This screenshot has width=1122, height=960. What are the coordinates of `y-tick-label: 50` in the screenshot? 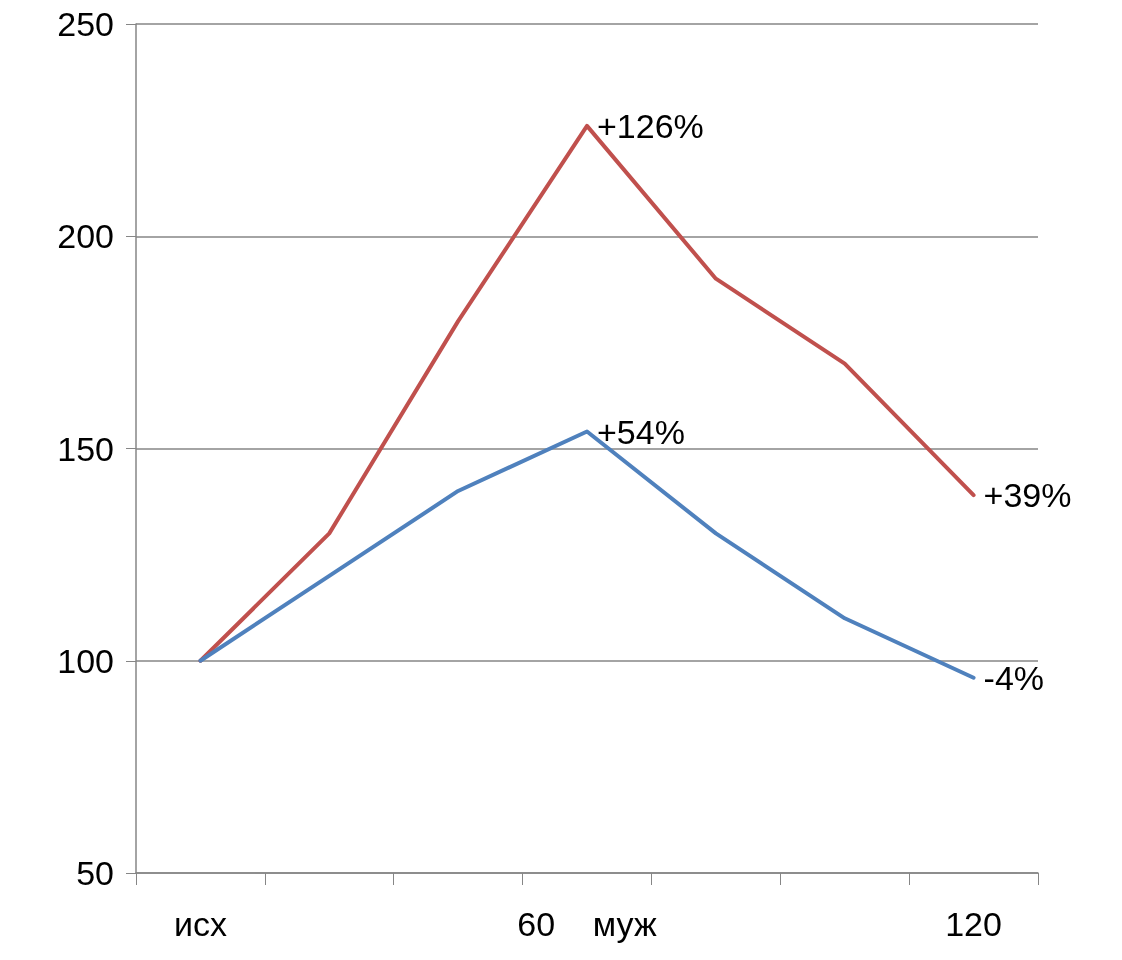 It's located at (95, 873).